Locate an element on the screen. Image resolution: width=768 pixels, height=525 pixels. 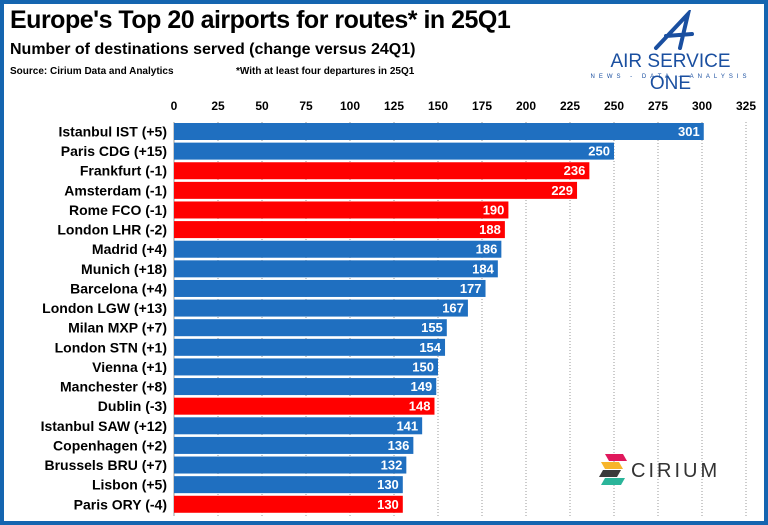
category-label: Vienna (+1) is located at coordinates (129, 367).